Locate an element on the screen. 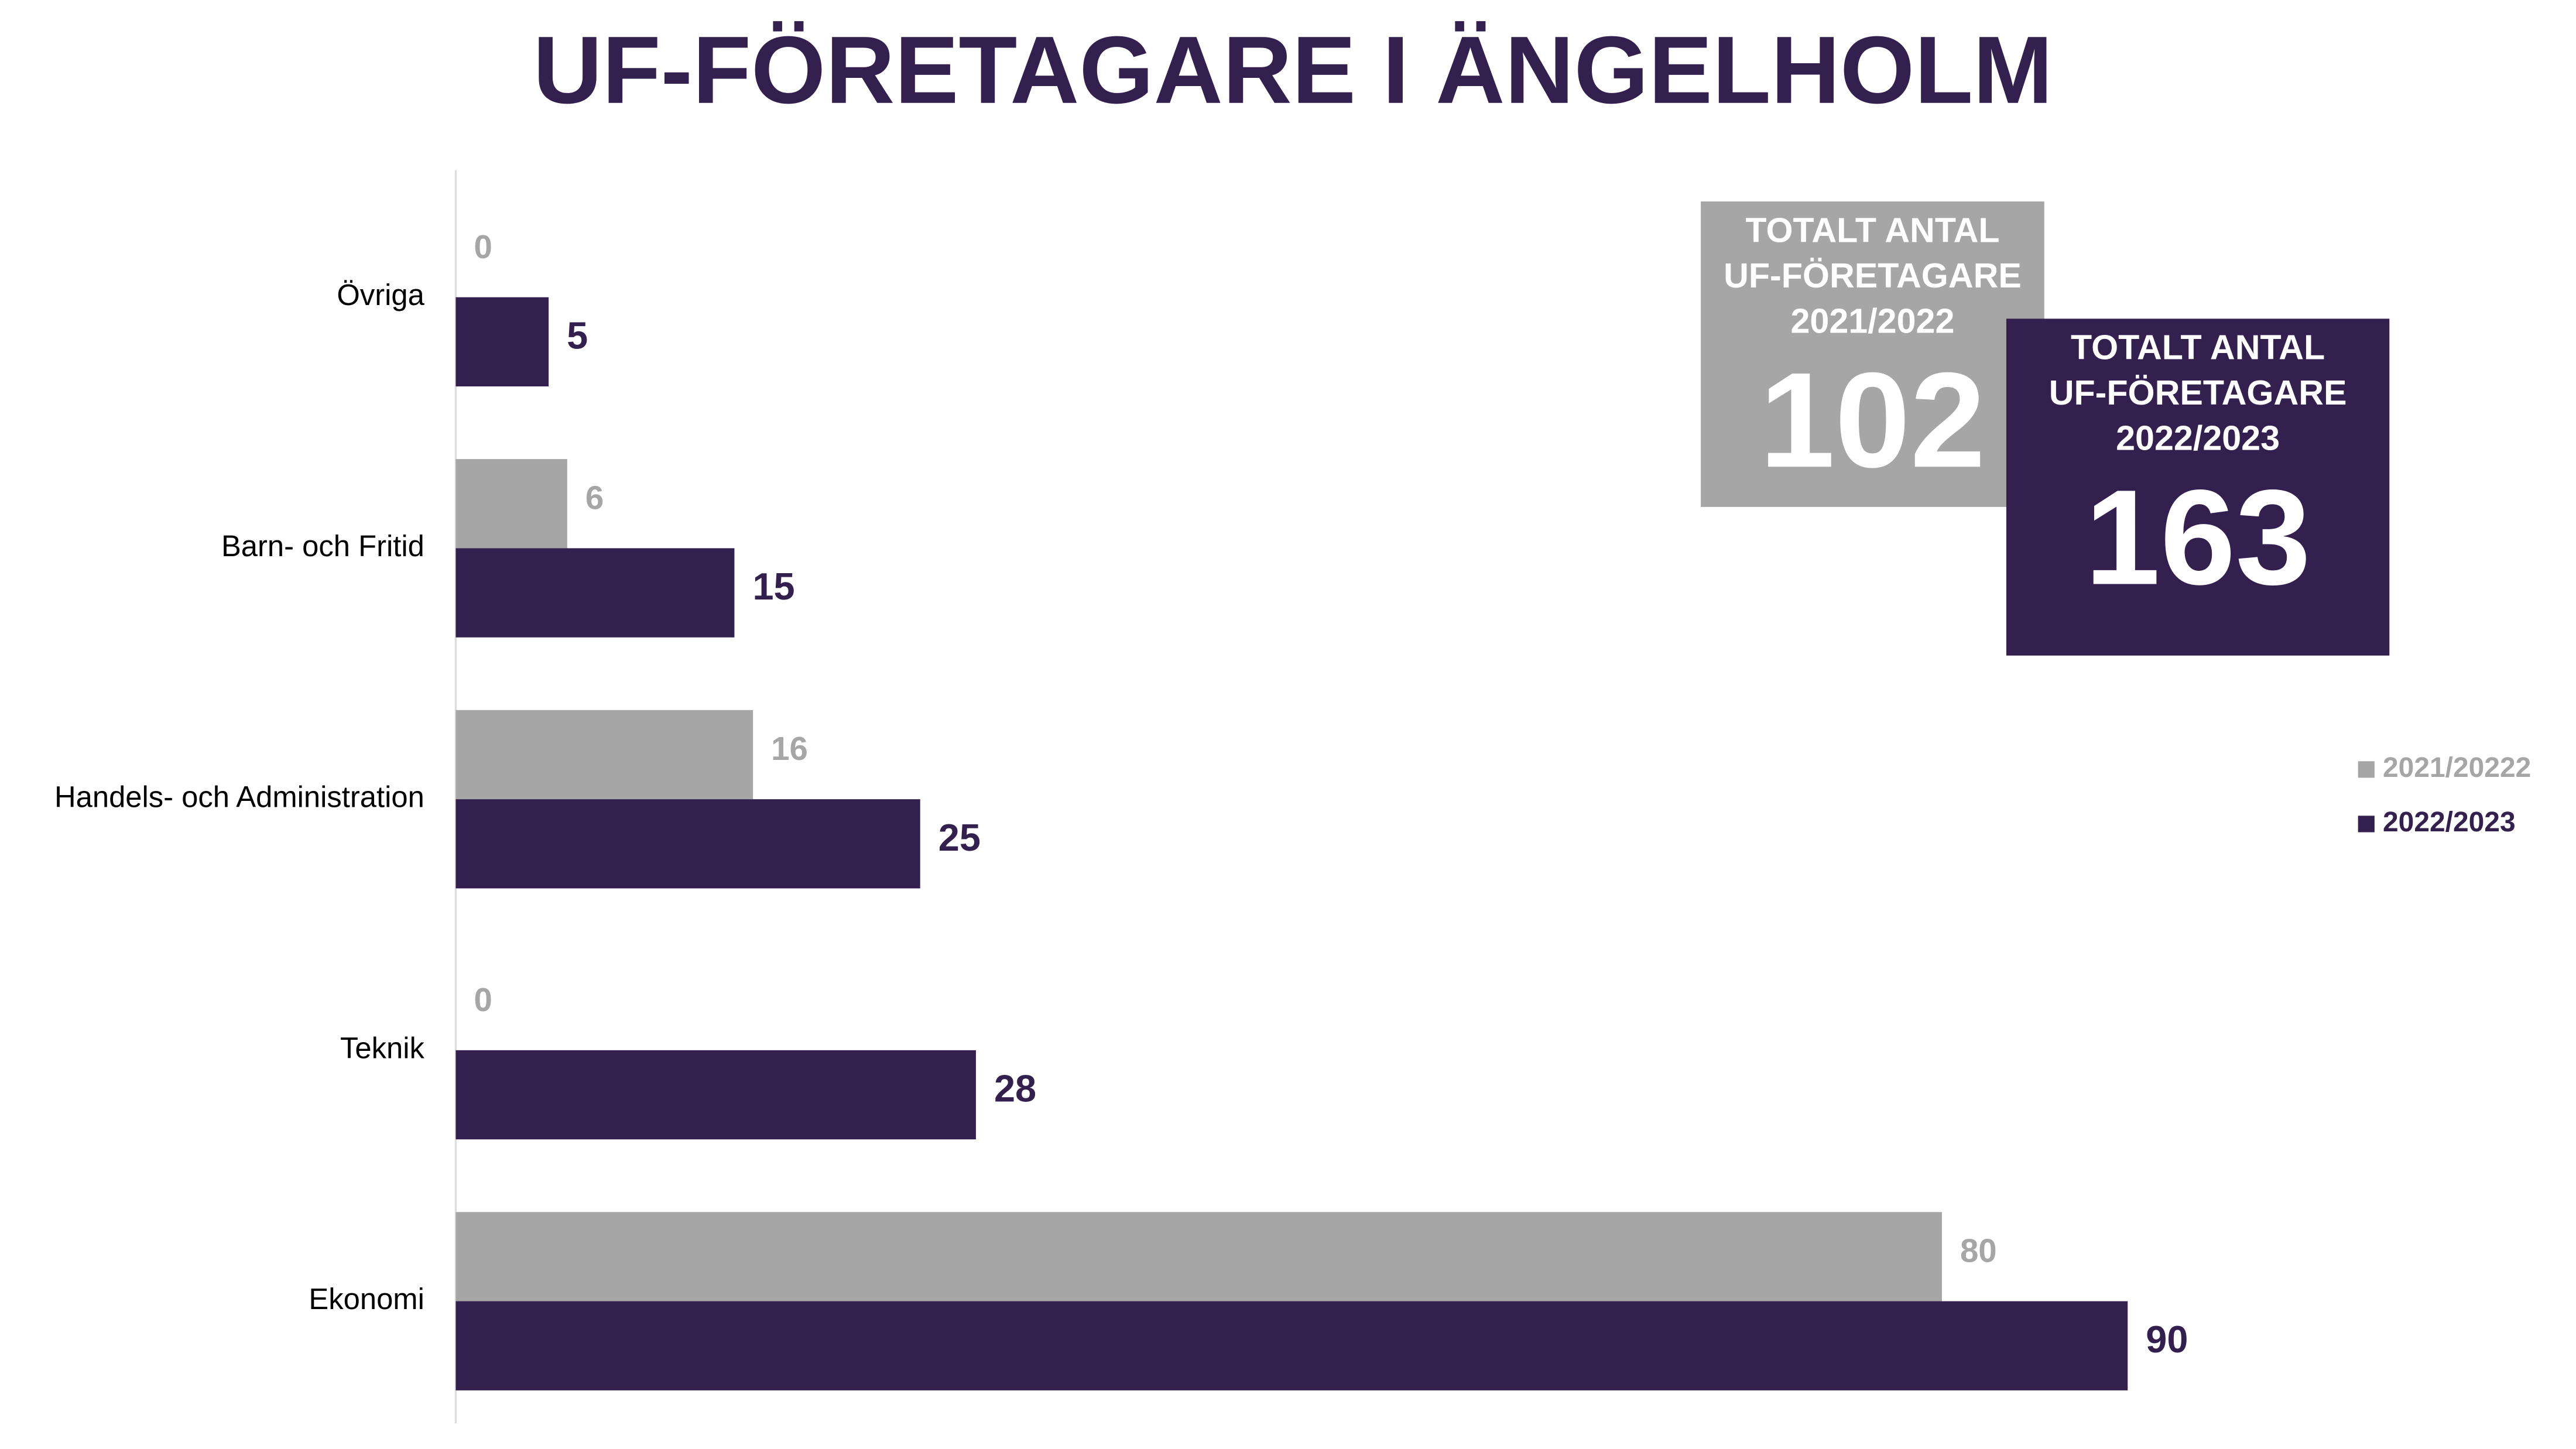  data-label: 25 is located at coordinates (959, 837).